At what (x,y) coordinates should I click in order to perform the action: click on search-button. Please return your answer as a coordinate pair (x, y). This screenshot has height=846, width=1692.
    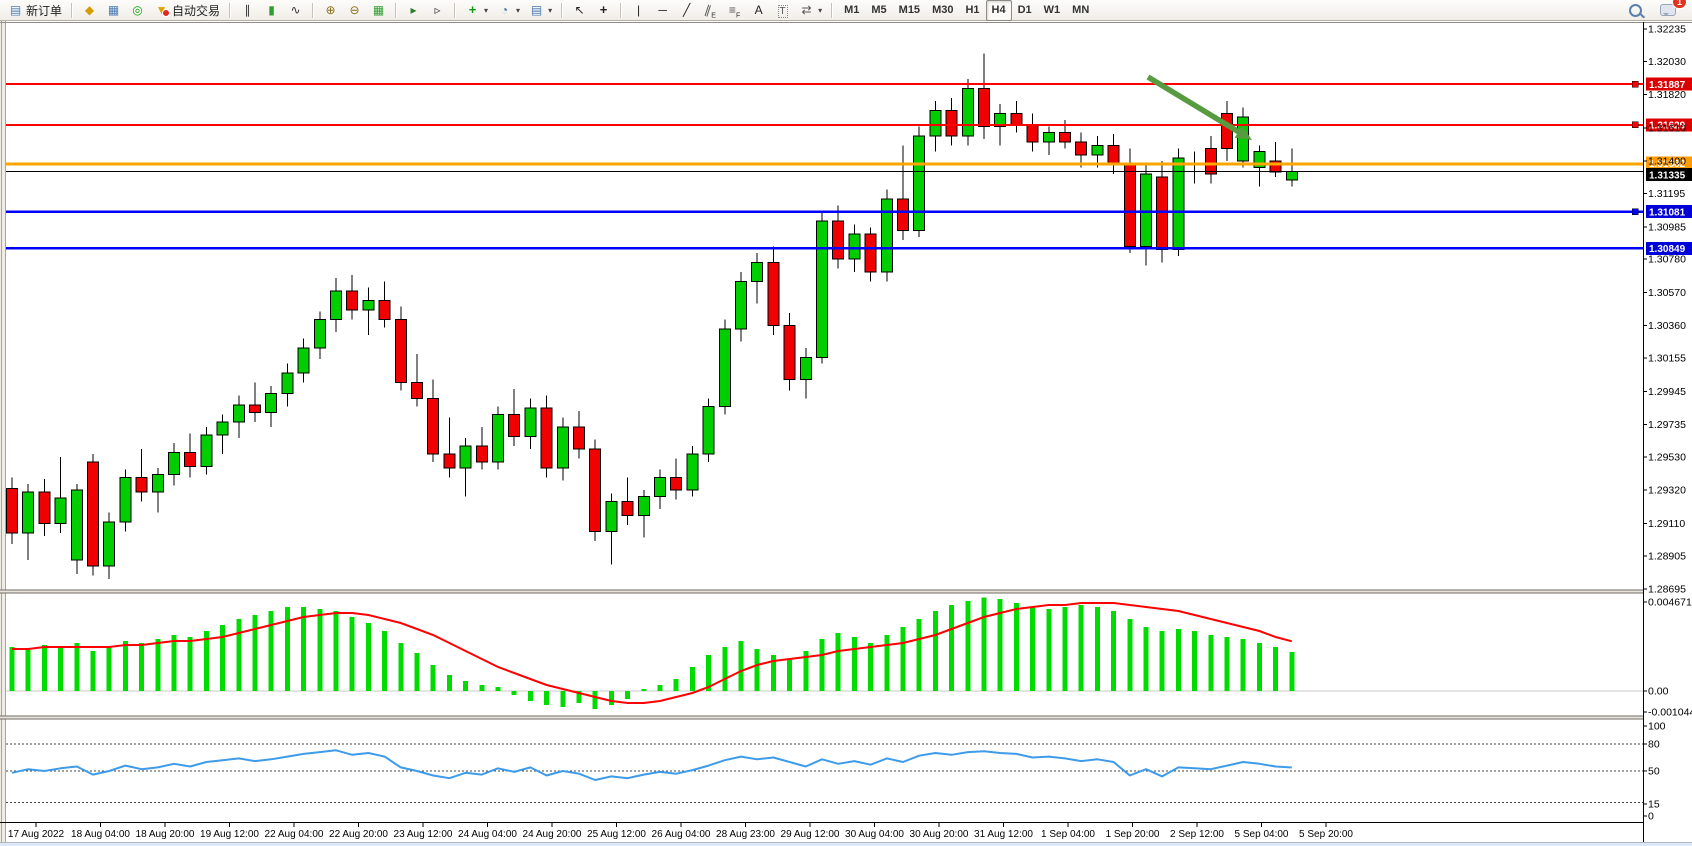
    Looking at the image, I should click on (1635, 10).